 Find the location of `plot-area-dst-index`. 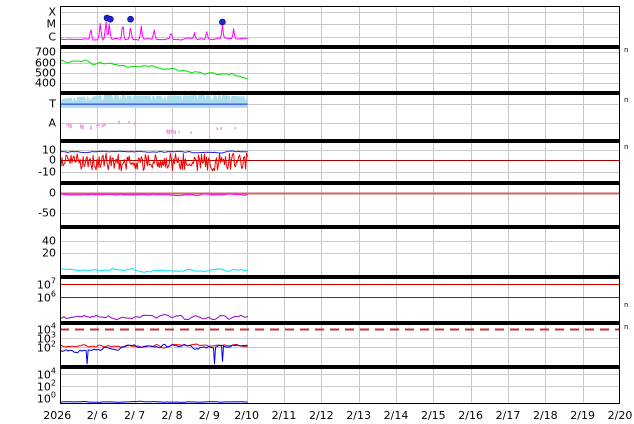

plot-area-dst-index is located at coordinates (340, 205).